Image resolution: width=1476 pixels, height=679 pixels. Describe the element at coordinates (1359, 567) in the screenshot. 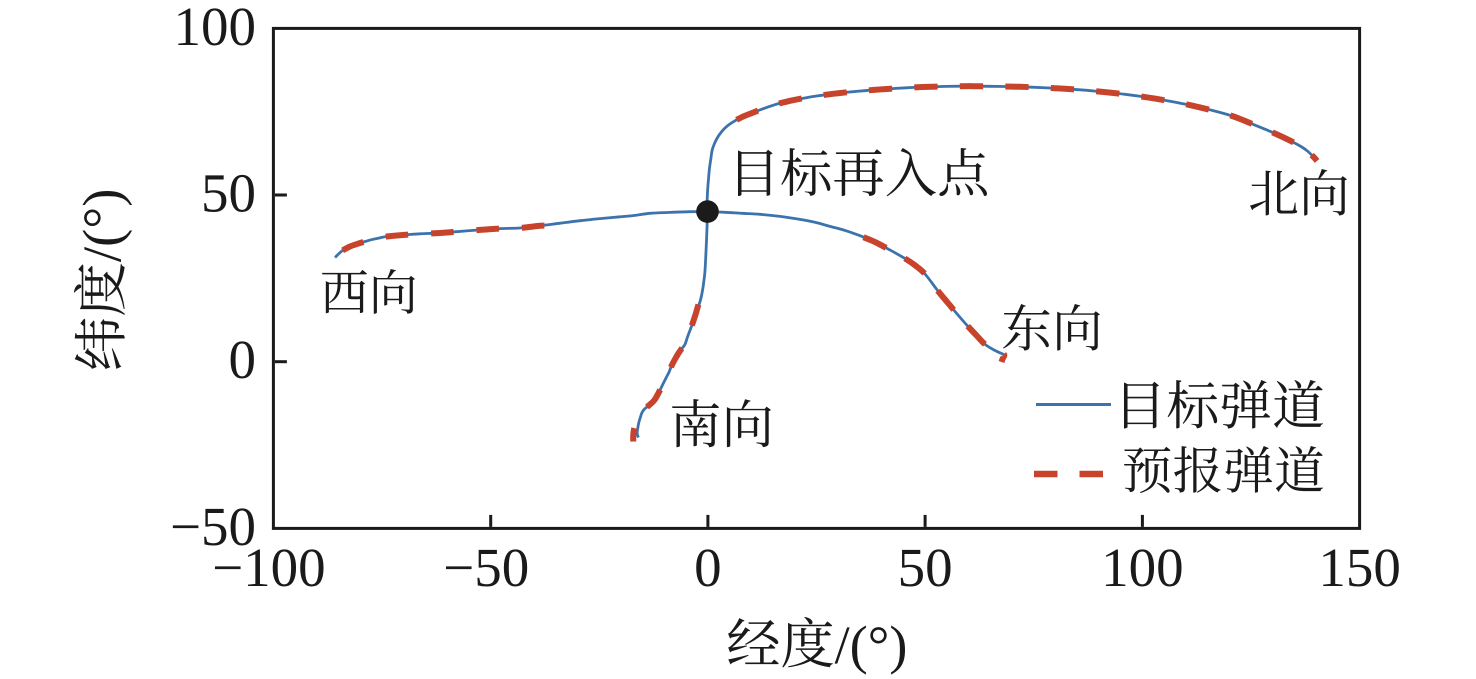

I see `svg-text: 150` at that location.